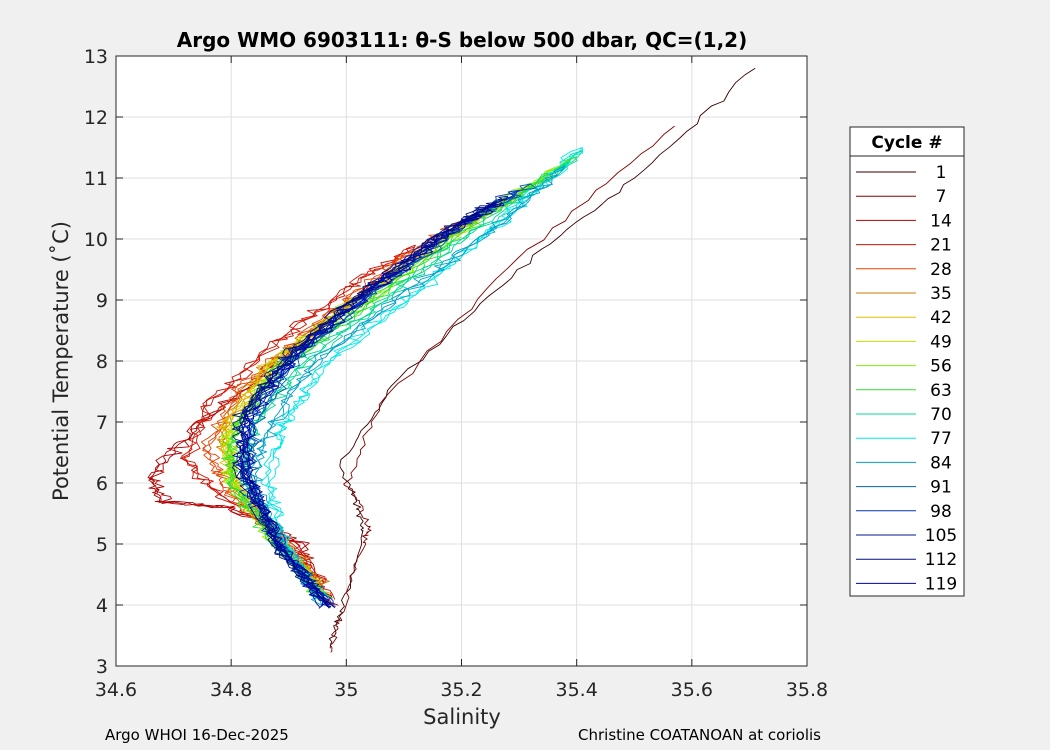 The image size is (1050, 750). I want to click on y-tick-label: 6, so click(102, 484).